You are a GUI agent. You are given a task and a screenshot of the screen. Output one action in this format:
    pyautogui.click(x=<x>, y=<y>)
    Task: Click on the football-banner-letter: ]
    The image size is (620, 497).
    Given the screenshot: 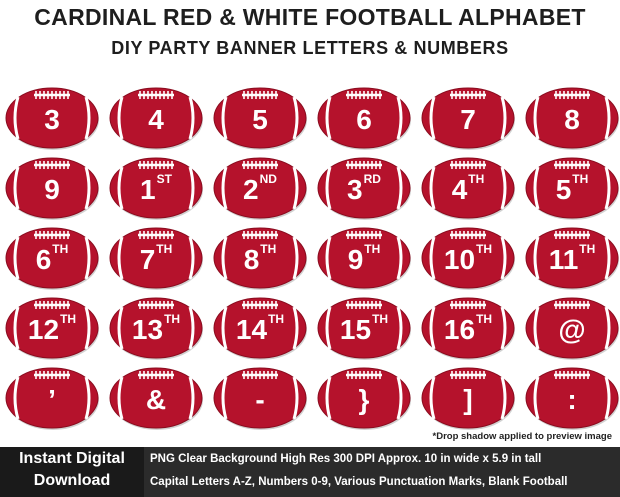 What is the action you would take?
    pyautogui.click(x=468, y=398)
    